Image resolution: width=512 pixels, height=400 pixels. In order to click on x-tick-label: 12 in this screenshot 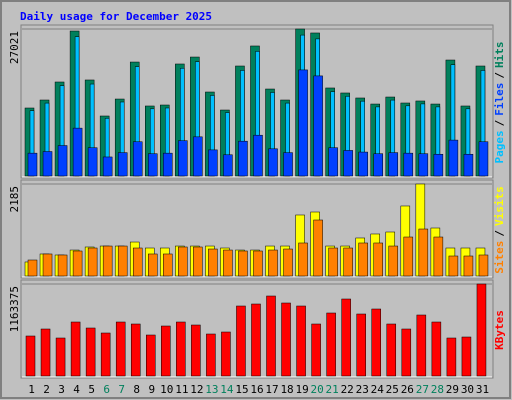, I will do `click(196, 389)`.